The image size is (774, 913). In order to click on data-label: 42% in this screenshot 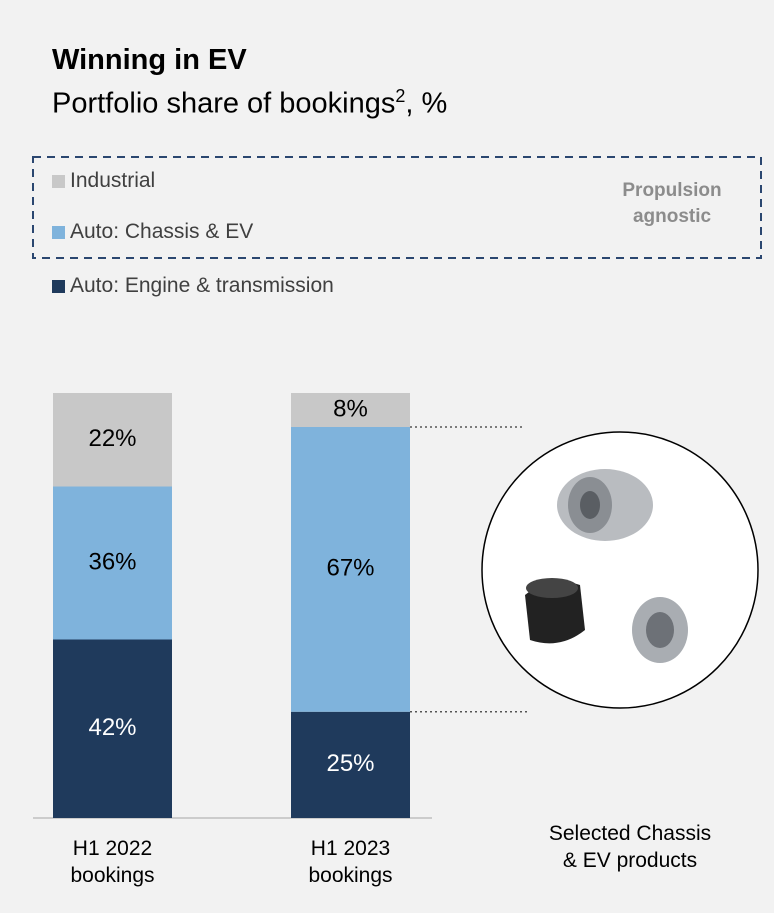, I will do `click(112, 727)`.